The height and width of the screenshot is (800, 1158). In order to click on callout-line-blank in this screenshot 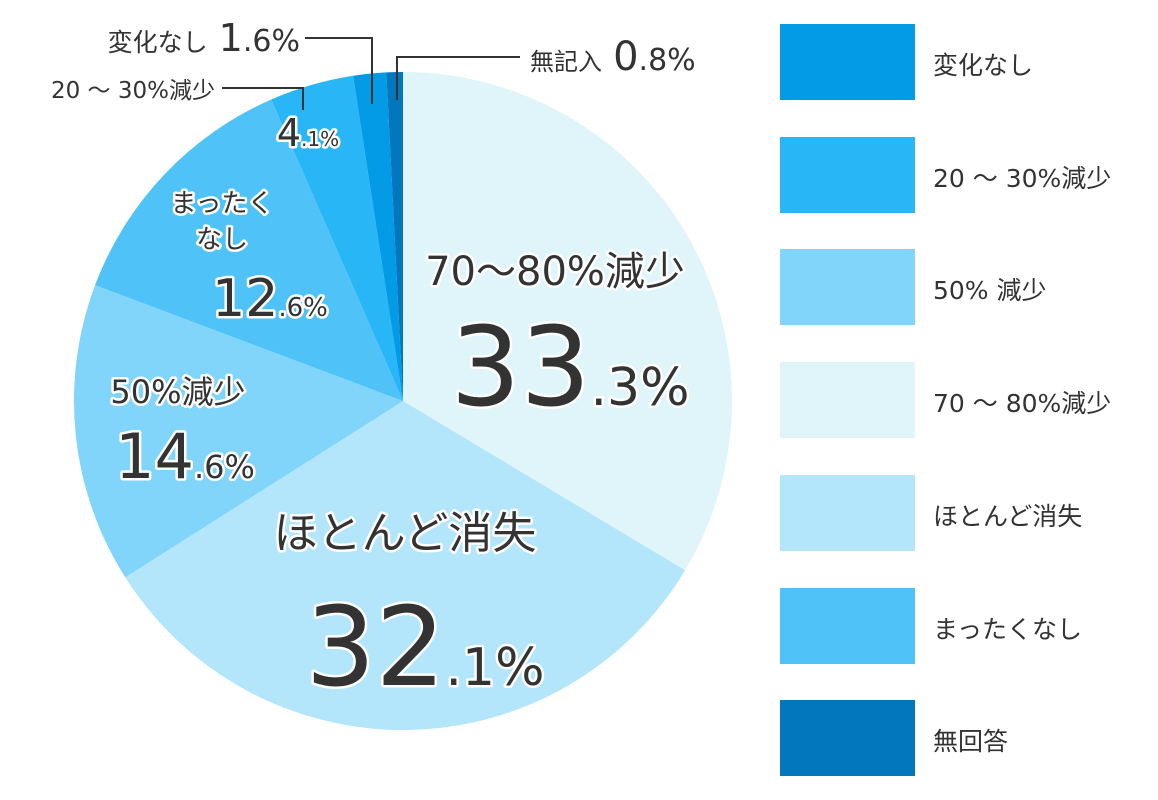, I will do `click(458, 78)`.